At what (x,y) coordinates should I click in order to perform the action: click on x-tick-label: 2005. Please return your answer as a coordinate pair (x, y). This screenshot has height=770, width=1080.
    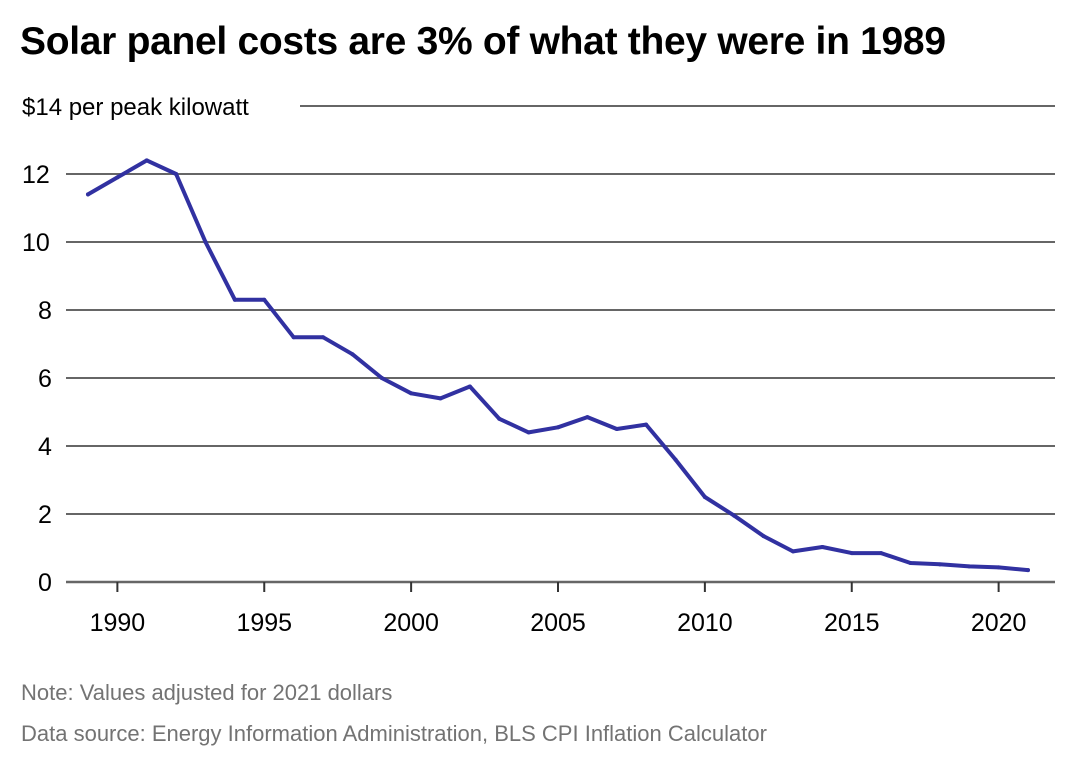
    Looking at the image, I should click on (558, 623).